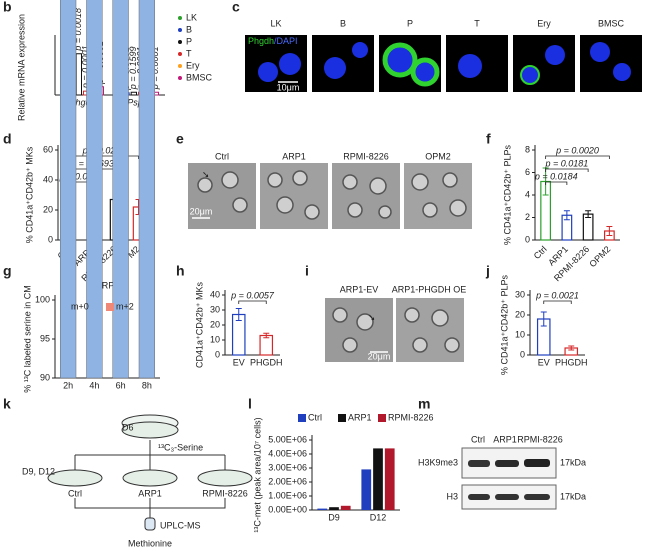 This screenshot has height=553, width=650. What do you see at coordinates (108, 285) in the screenshot?
I see `chart-title: ARP1` at bounding box center [108, 285].